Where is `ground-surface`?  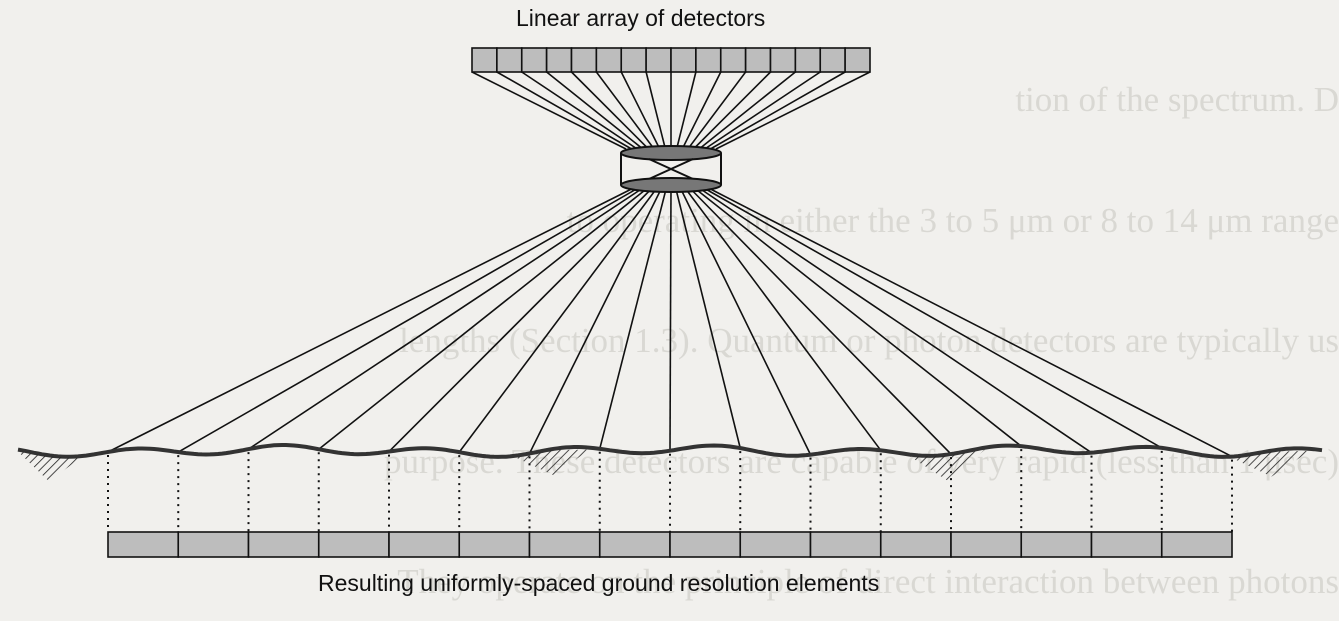 ground-surface is located at coordinates (670, 462).